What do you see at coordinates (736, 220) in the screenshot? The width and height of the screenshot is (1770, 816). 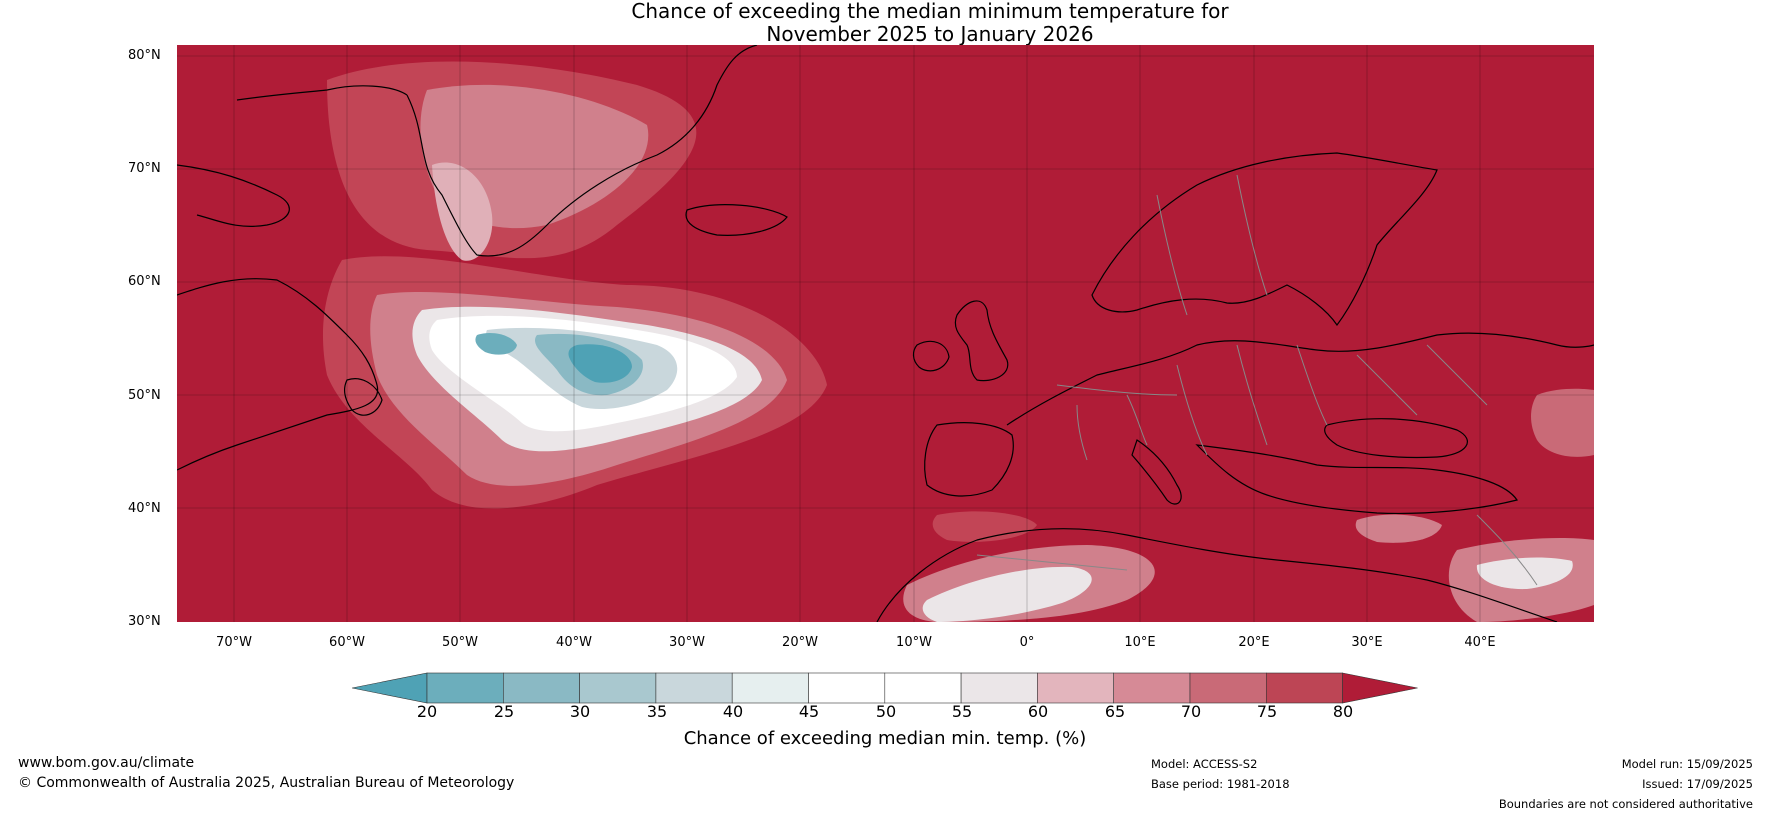 I see `coast-iceland` at bounding box center [736, 220].